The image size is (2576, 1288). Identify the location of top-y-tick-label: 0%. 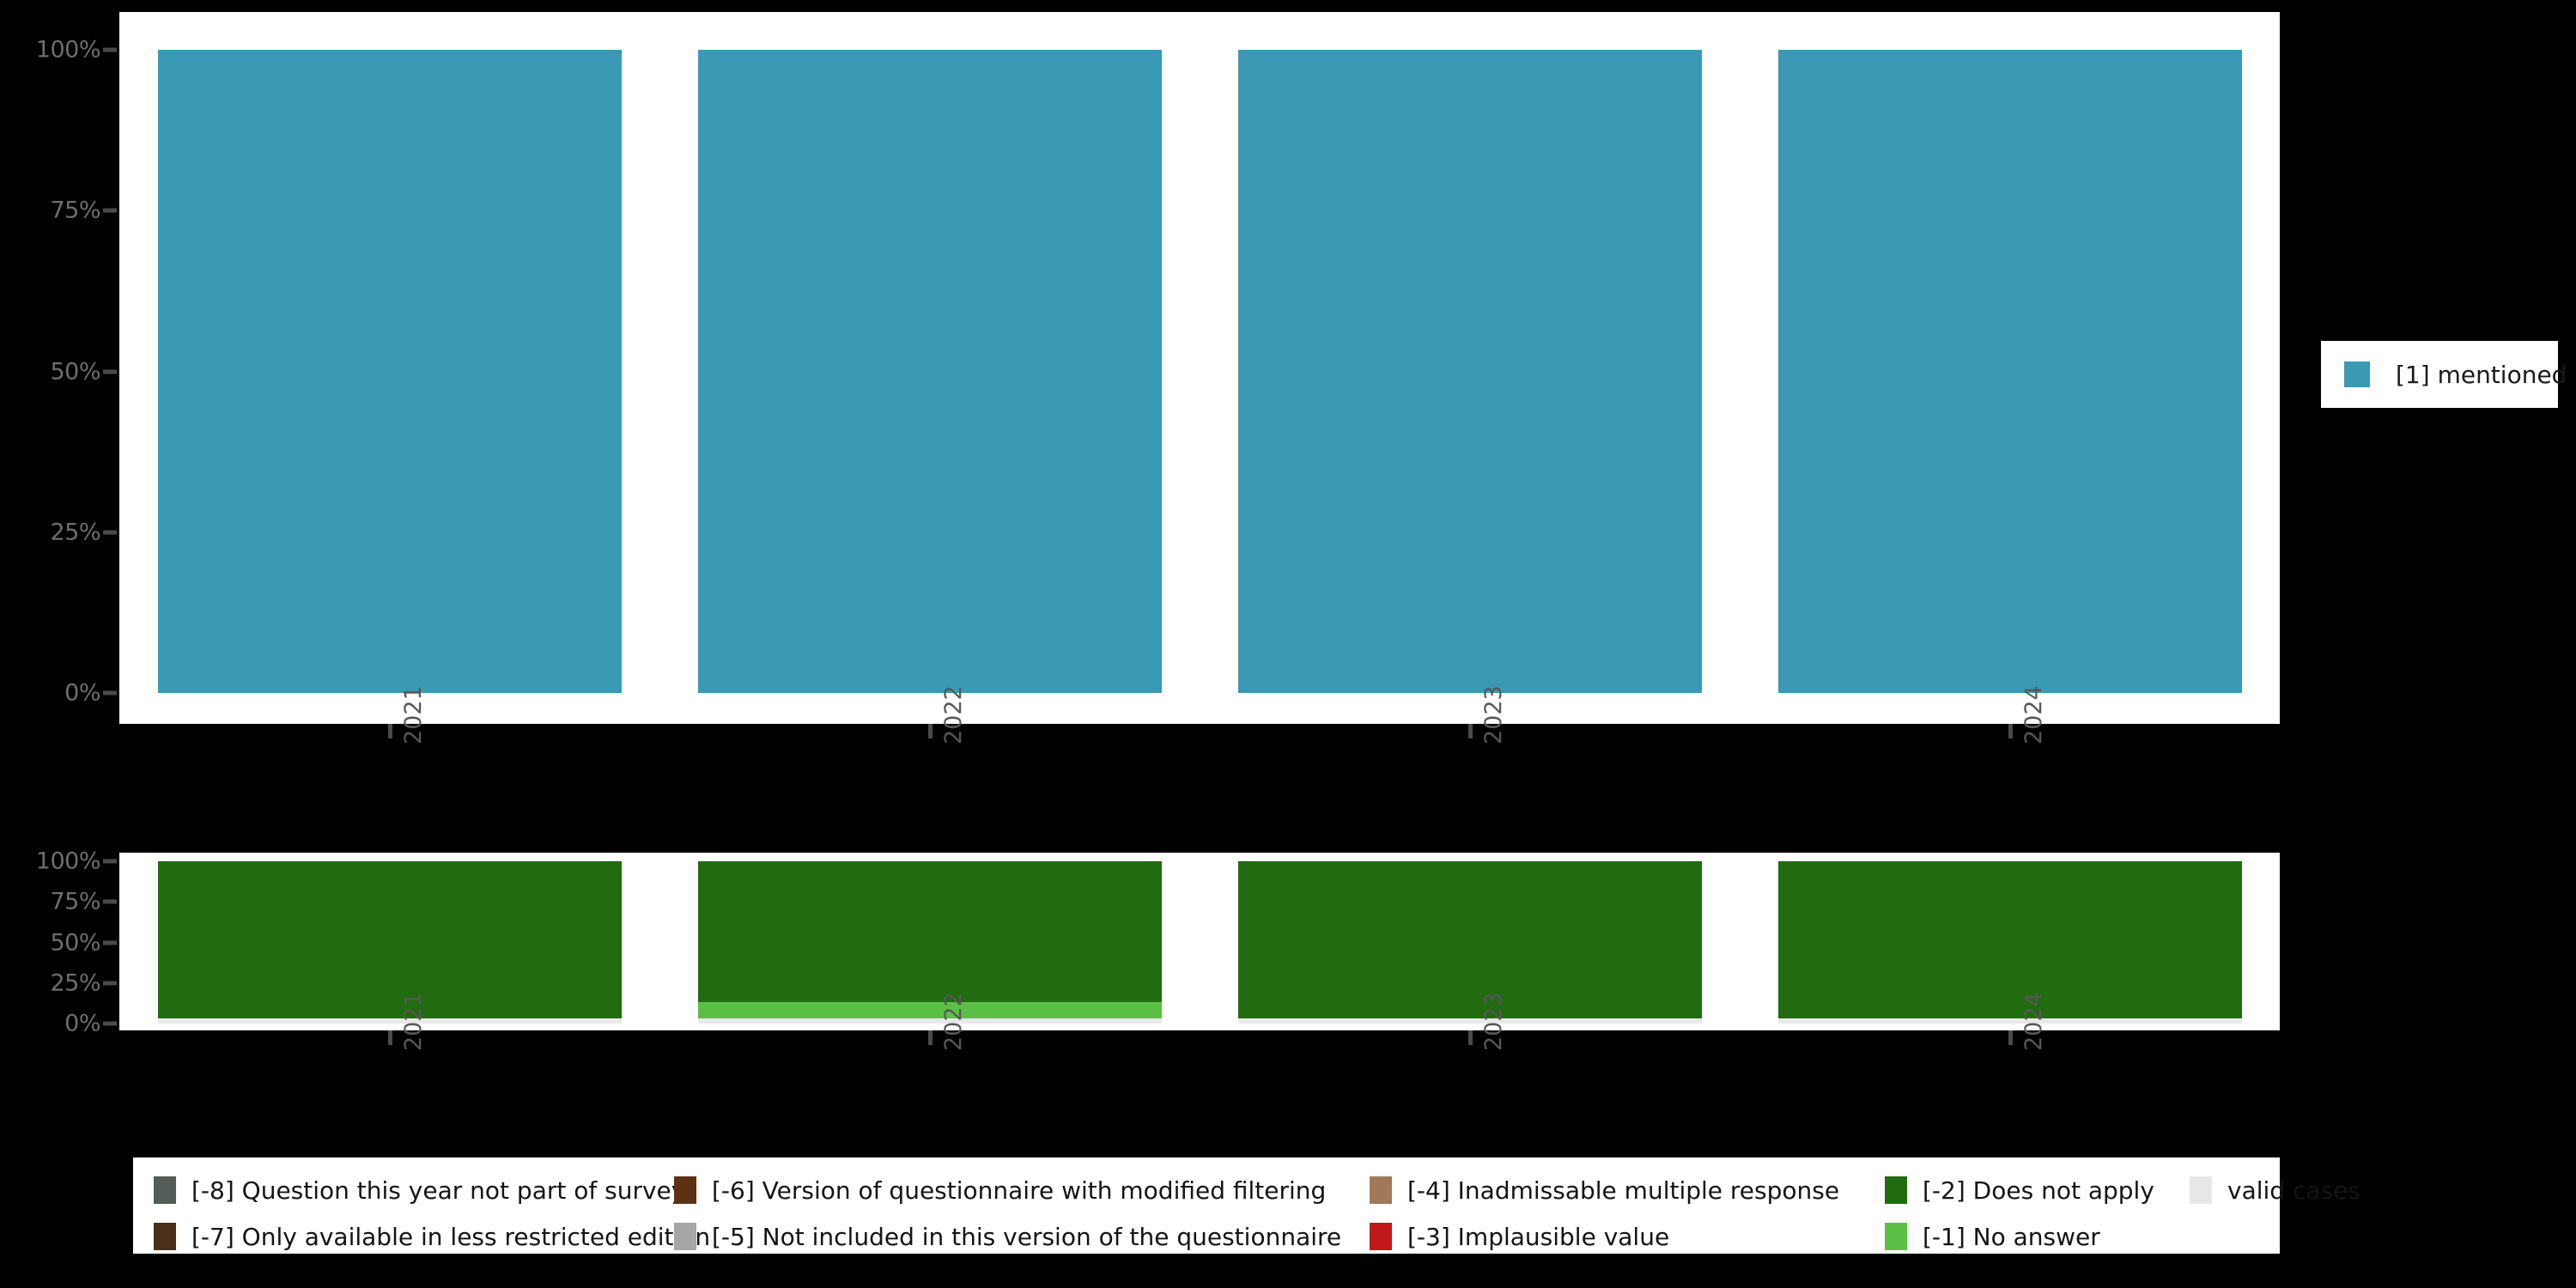
(82, 693).